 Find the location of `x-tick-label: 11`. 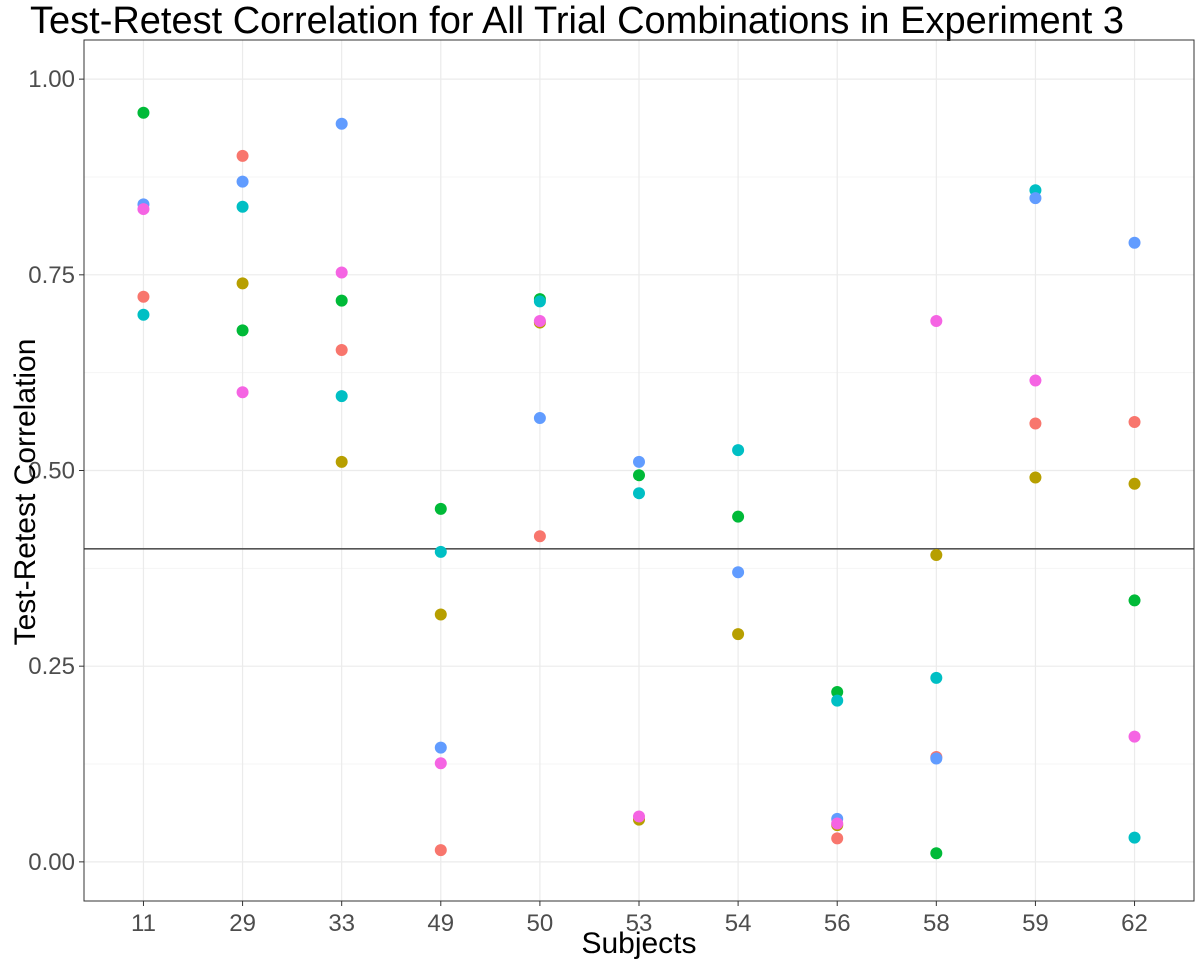

x-tick-label: 11 is located at coordinates (143, 923).